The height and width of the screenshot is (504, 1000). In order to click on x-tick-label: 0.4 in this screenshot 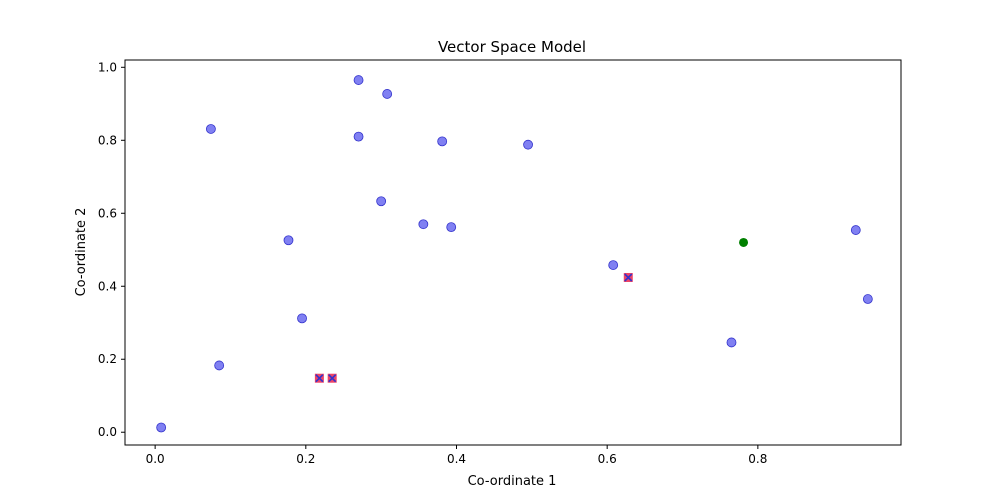, I will do `click(456, 459)`.